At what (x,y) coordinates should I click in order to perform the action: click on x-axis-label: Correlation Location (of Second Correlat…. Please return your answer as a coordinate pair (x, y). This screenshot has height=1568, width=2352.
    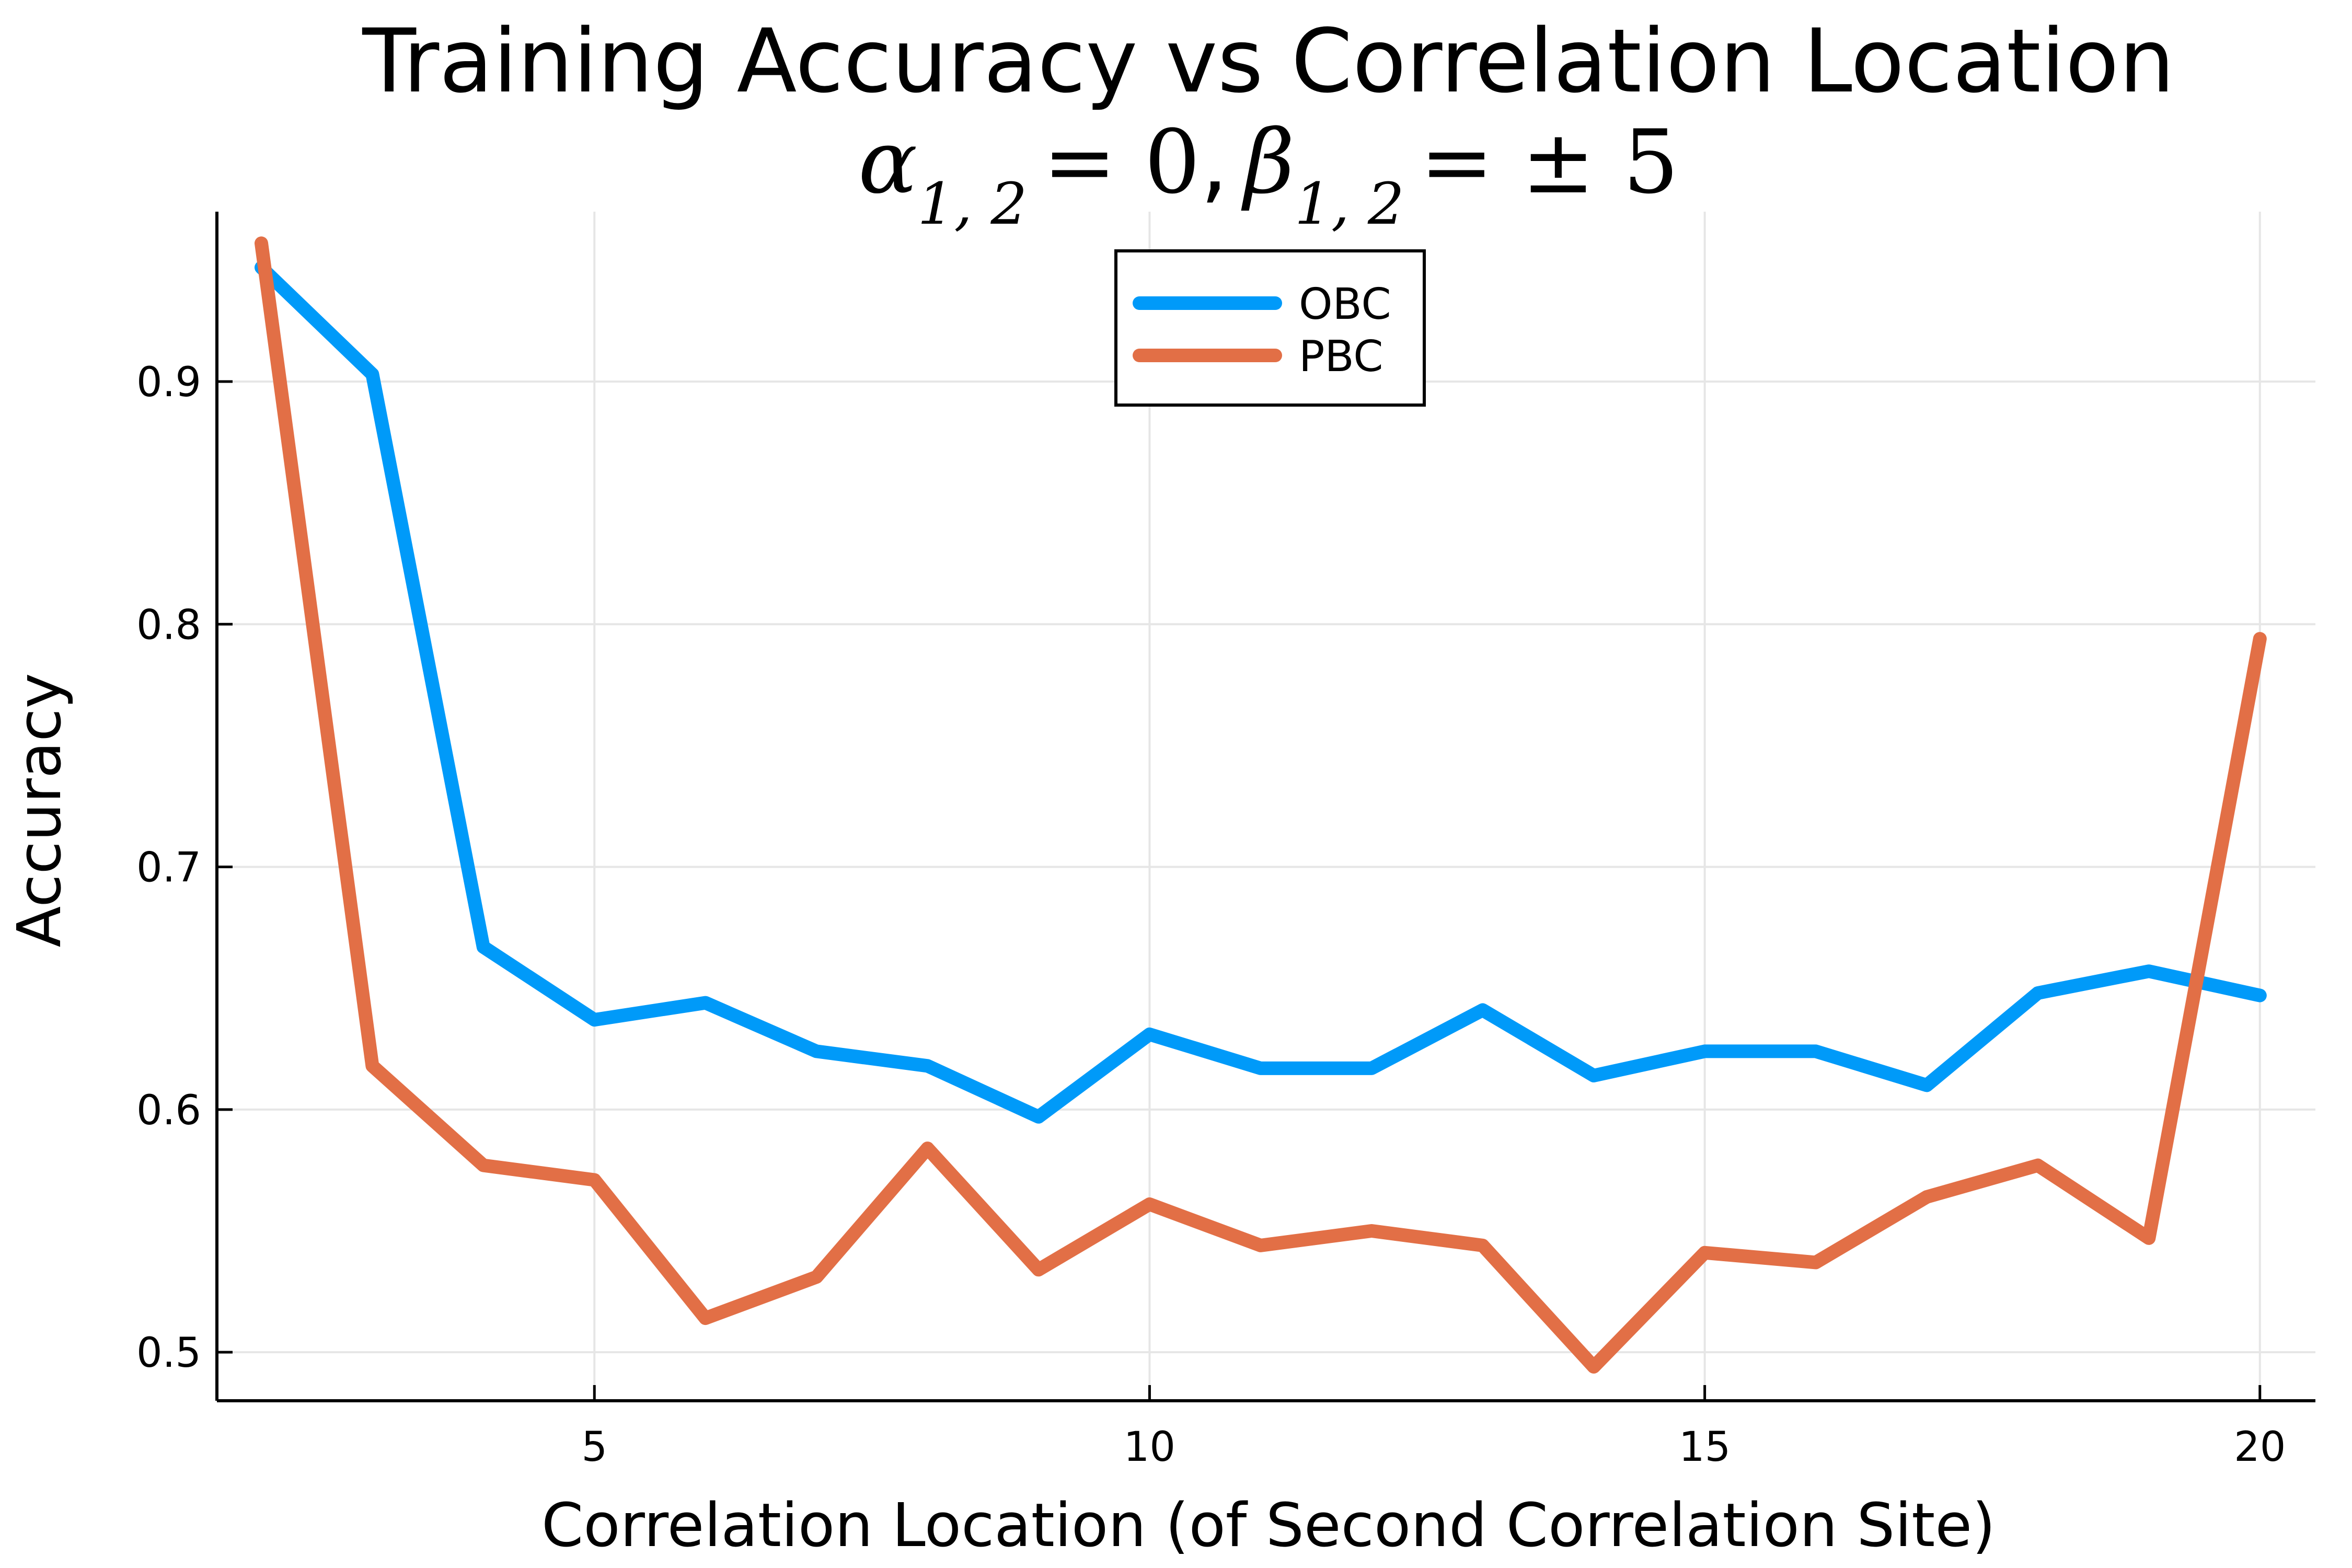
    Looking at the image, I should click on (1268, 1526).